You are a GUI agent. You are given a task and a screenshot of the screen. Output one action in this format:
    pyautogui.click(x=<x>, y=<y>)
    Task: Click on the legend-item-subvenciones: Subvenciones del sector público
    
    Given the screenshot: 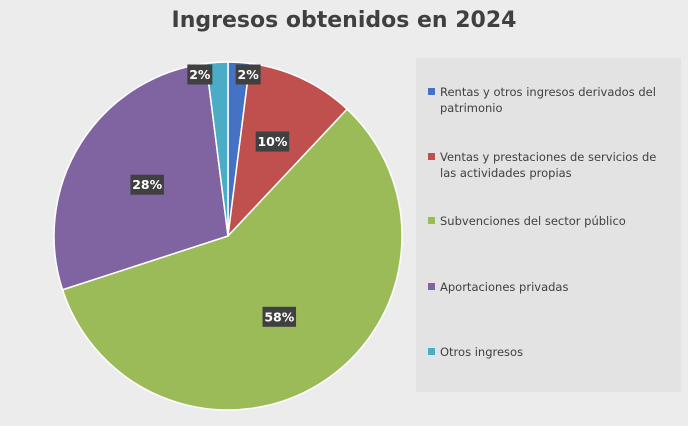 What is the action you would take?
    pyautogui.click(x=550, y=221)
    